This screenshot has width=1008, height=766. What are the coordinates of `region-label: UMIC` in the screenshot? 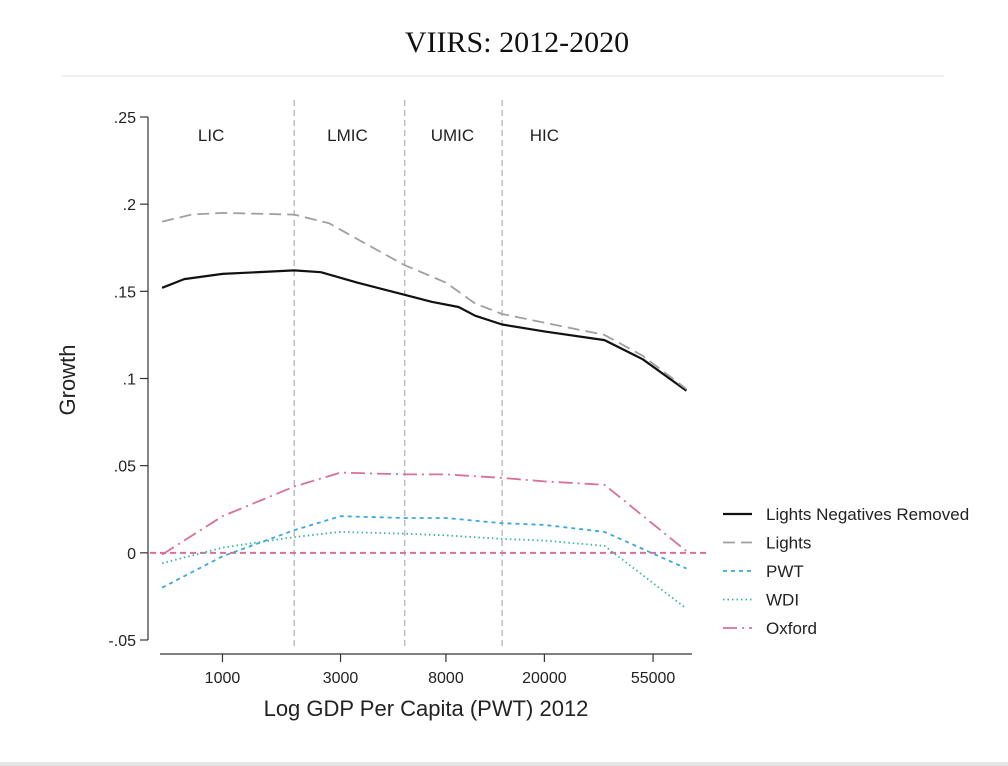 It's located at (452, 135).